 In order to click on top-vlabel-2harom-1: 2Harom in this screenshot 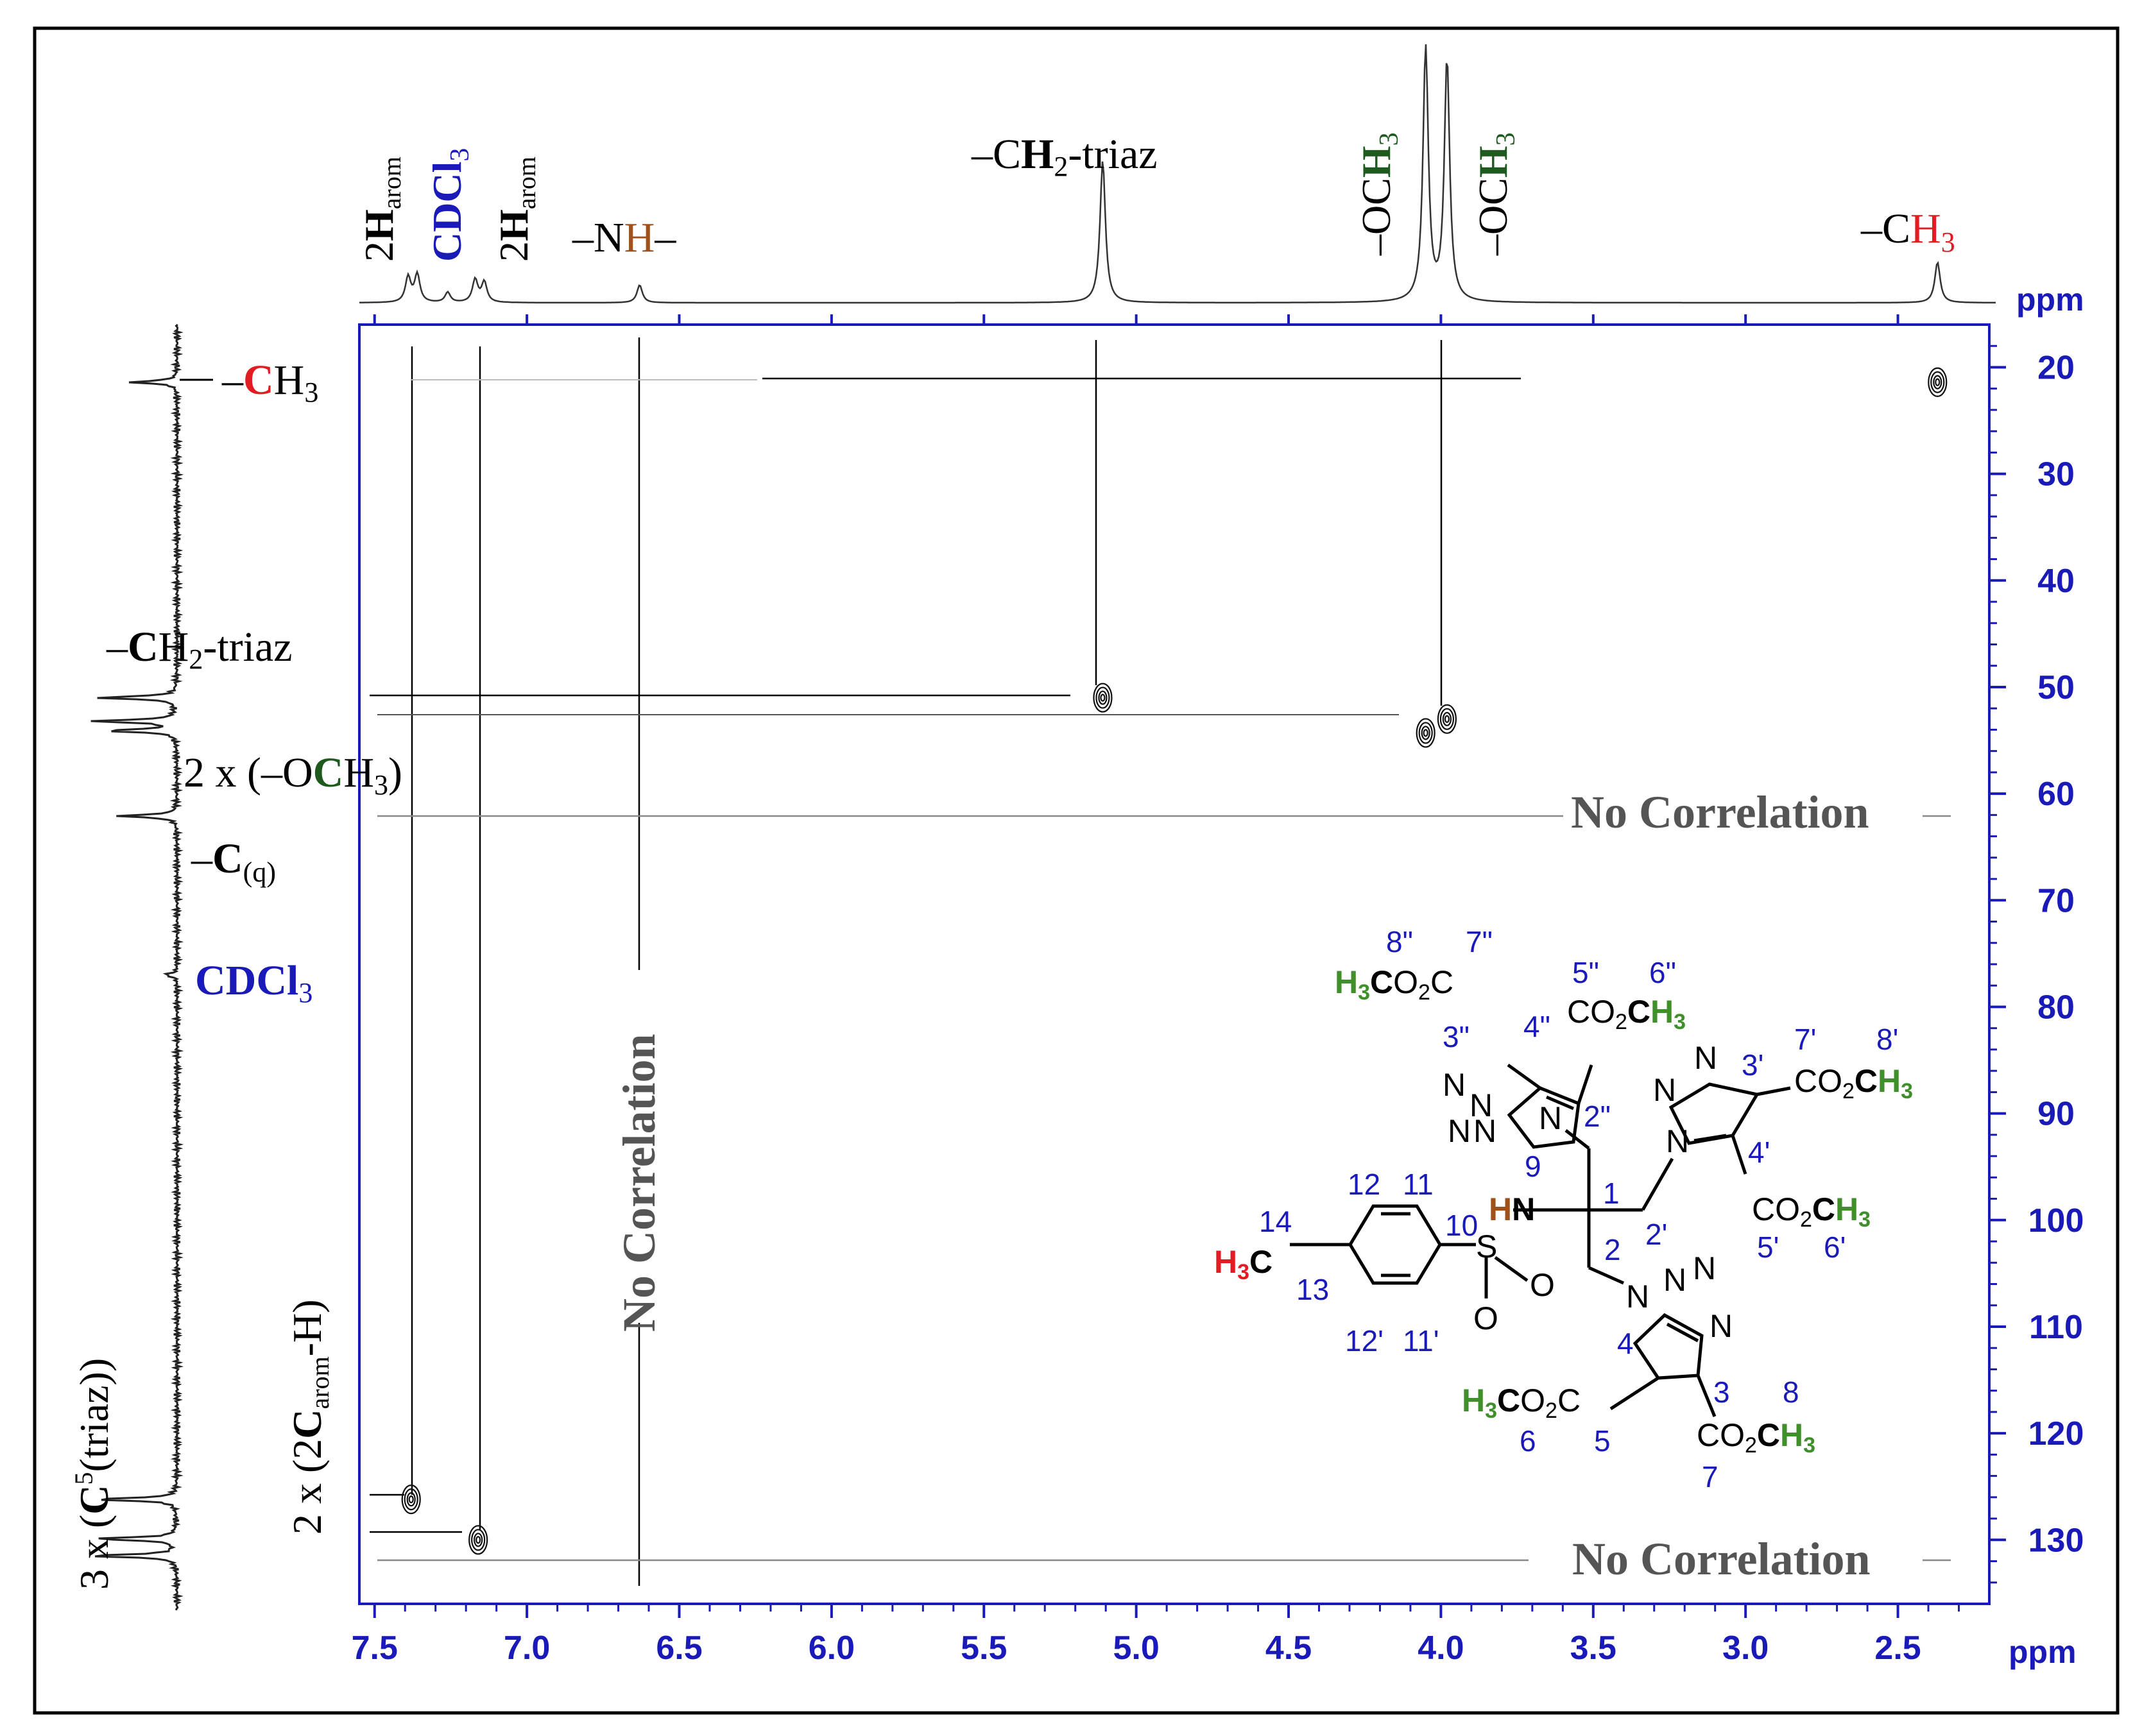, I will do `click(381, 209)`.